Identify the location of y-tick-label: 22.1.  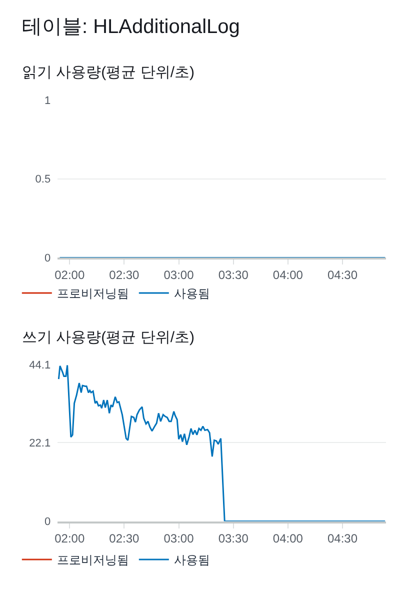
(40, 444).